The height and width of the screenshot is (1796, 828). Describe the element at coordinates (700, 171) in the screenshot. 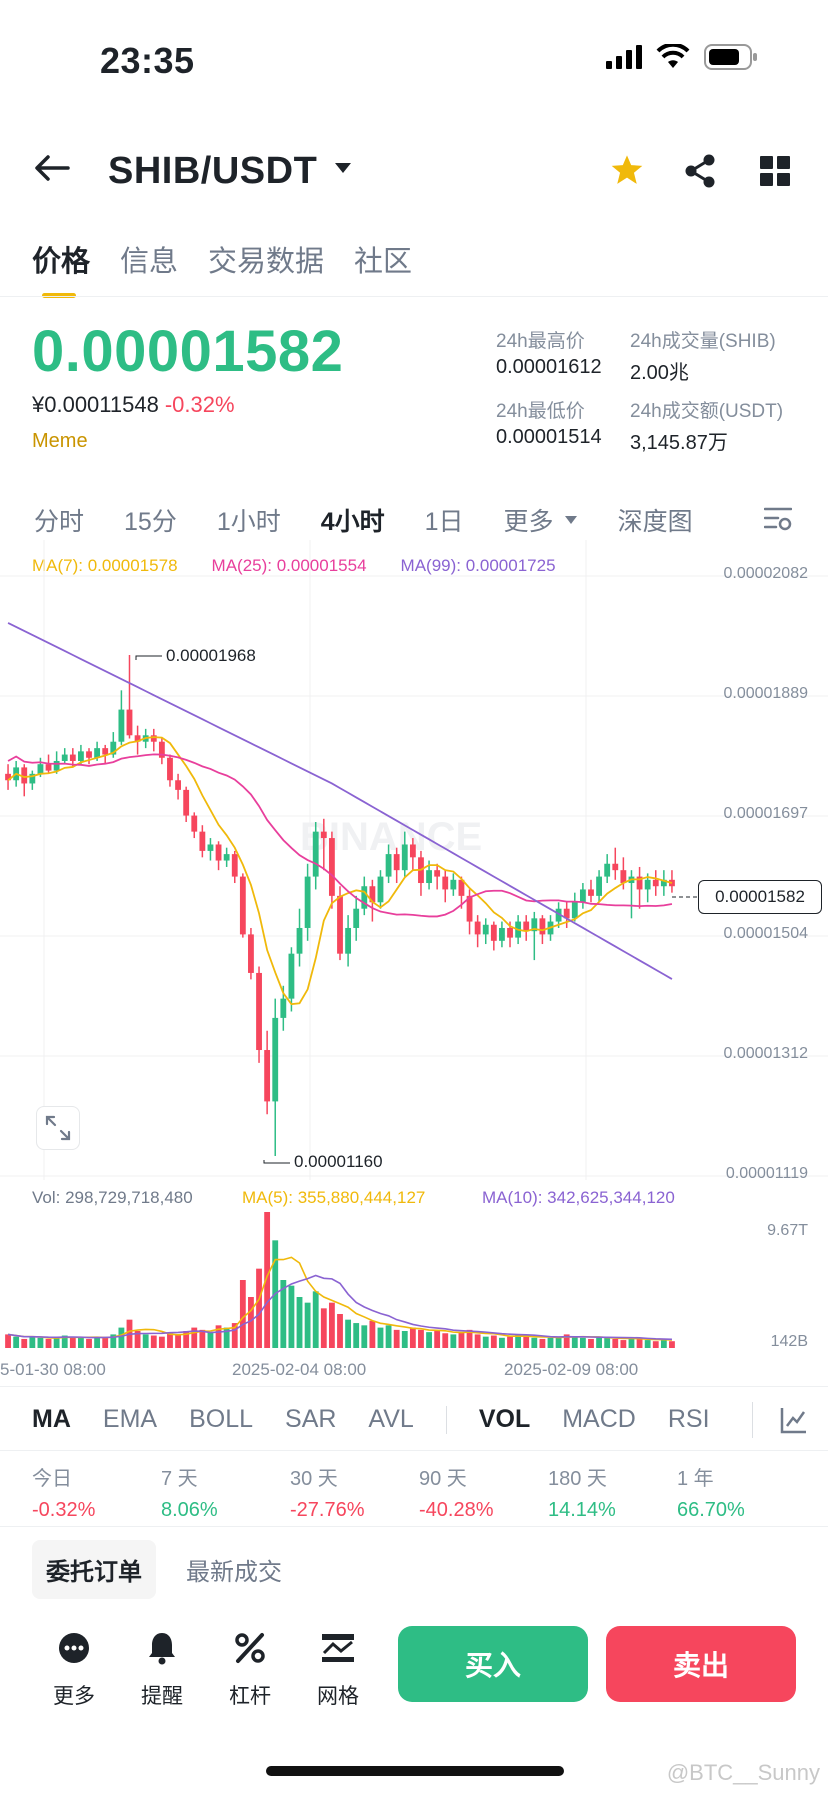

I see `share-icon` at that location.